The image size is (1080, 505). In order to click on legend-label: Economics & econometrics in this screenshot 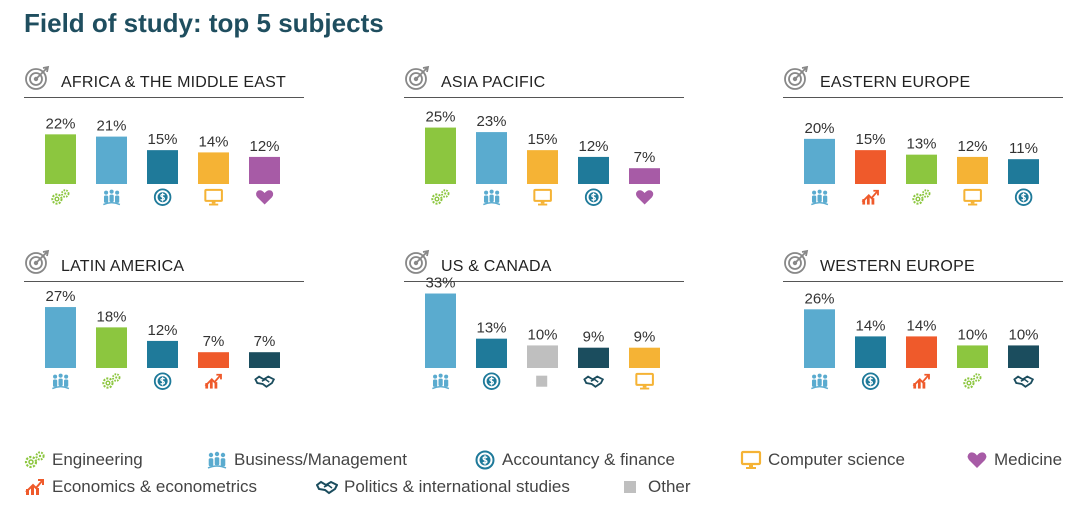, I will do `click(155, 486)`.